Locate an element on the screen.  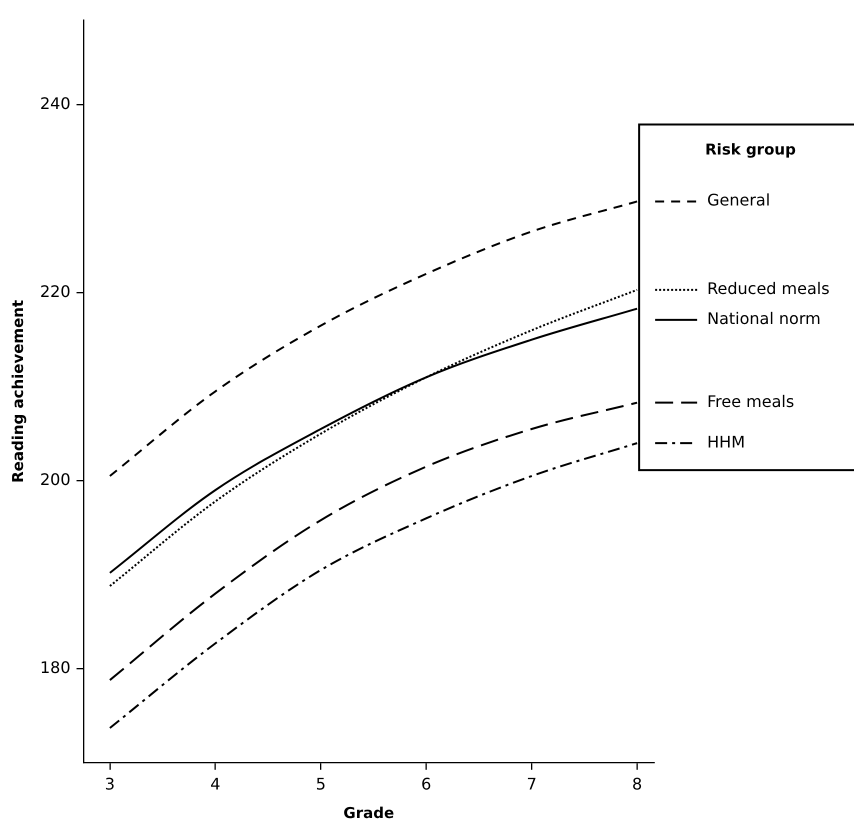
y-tick-label: 240 is located at coordinates (55, 103).